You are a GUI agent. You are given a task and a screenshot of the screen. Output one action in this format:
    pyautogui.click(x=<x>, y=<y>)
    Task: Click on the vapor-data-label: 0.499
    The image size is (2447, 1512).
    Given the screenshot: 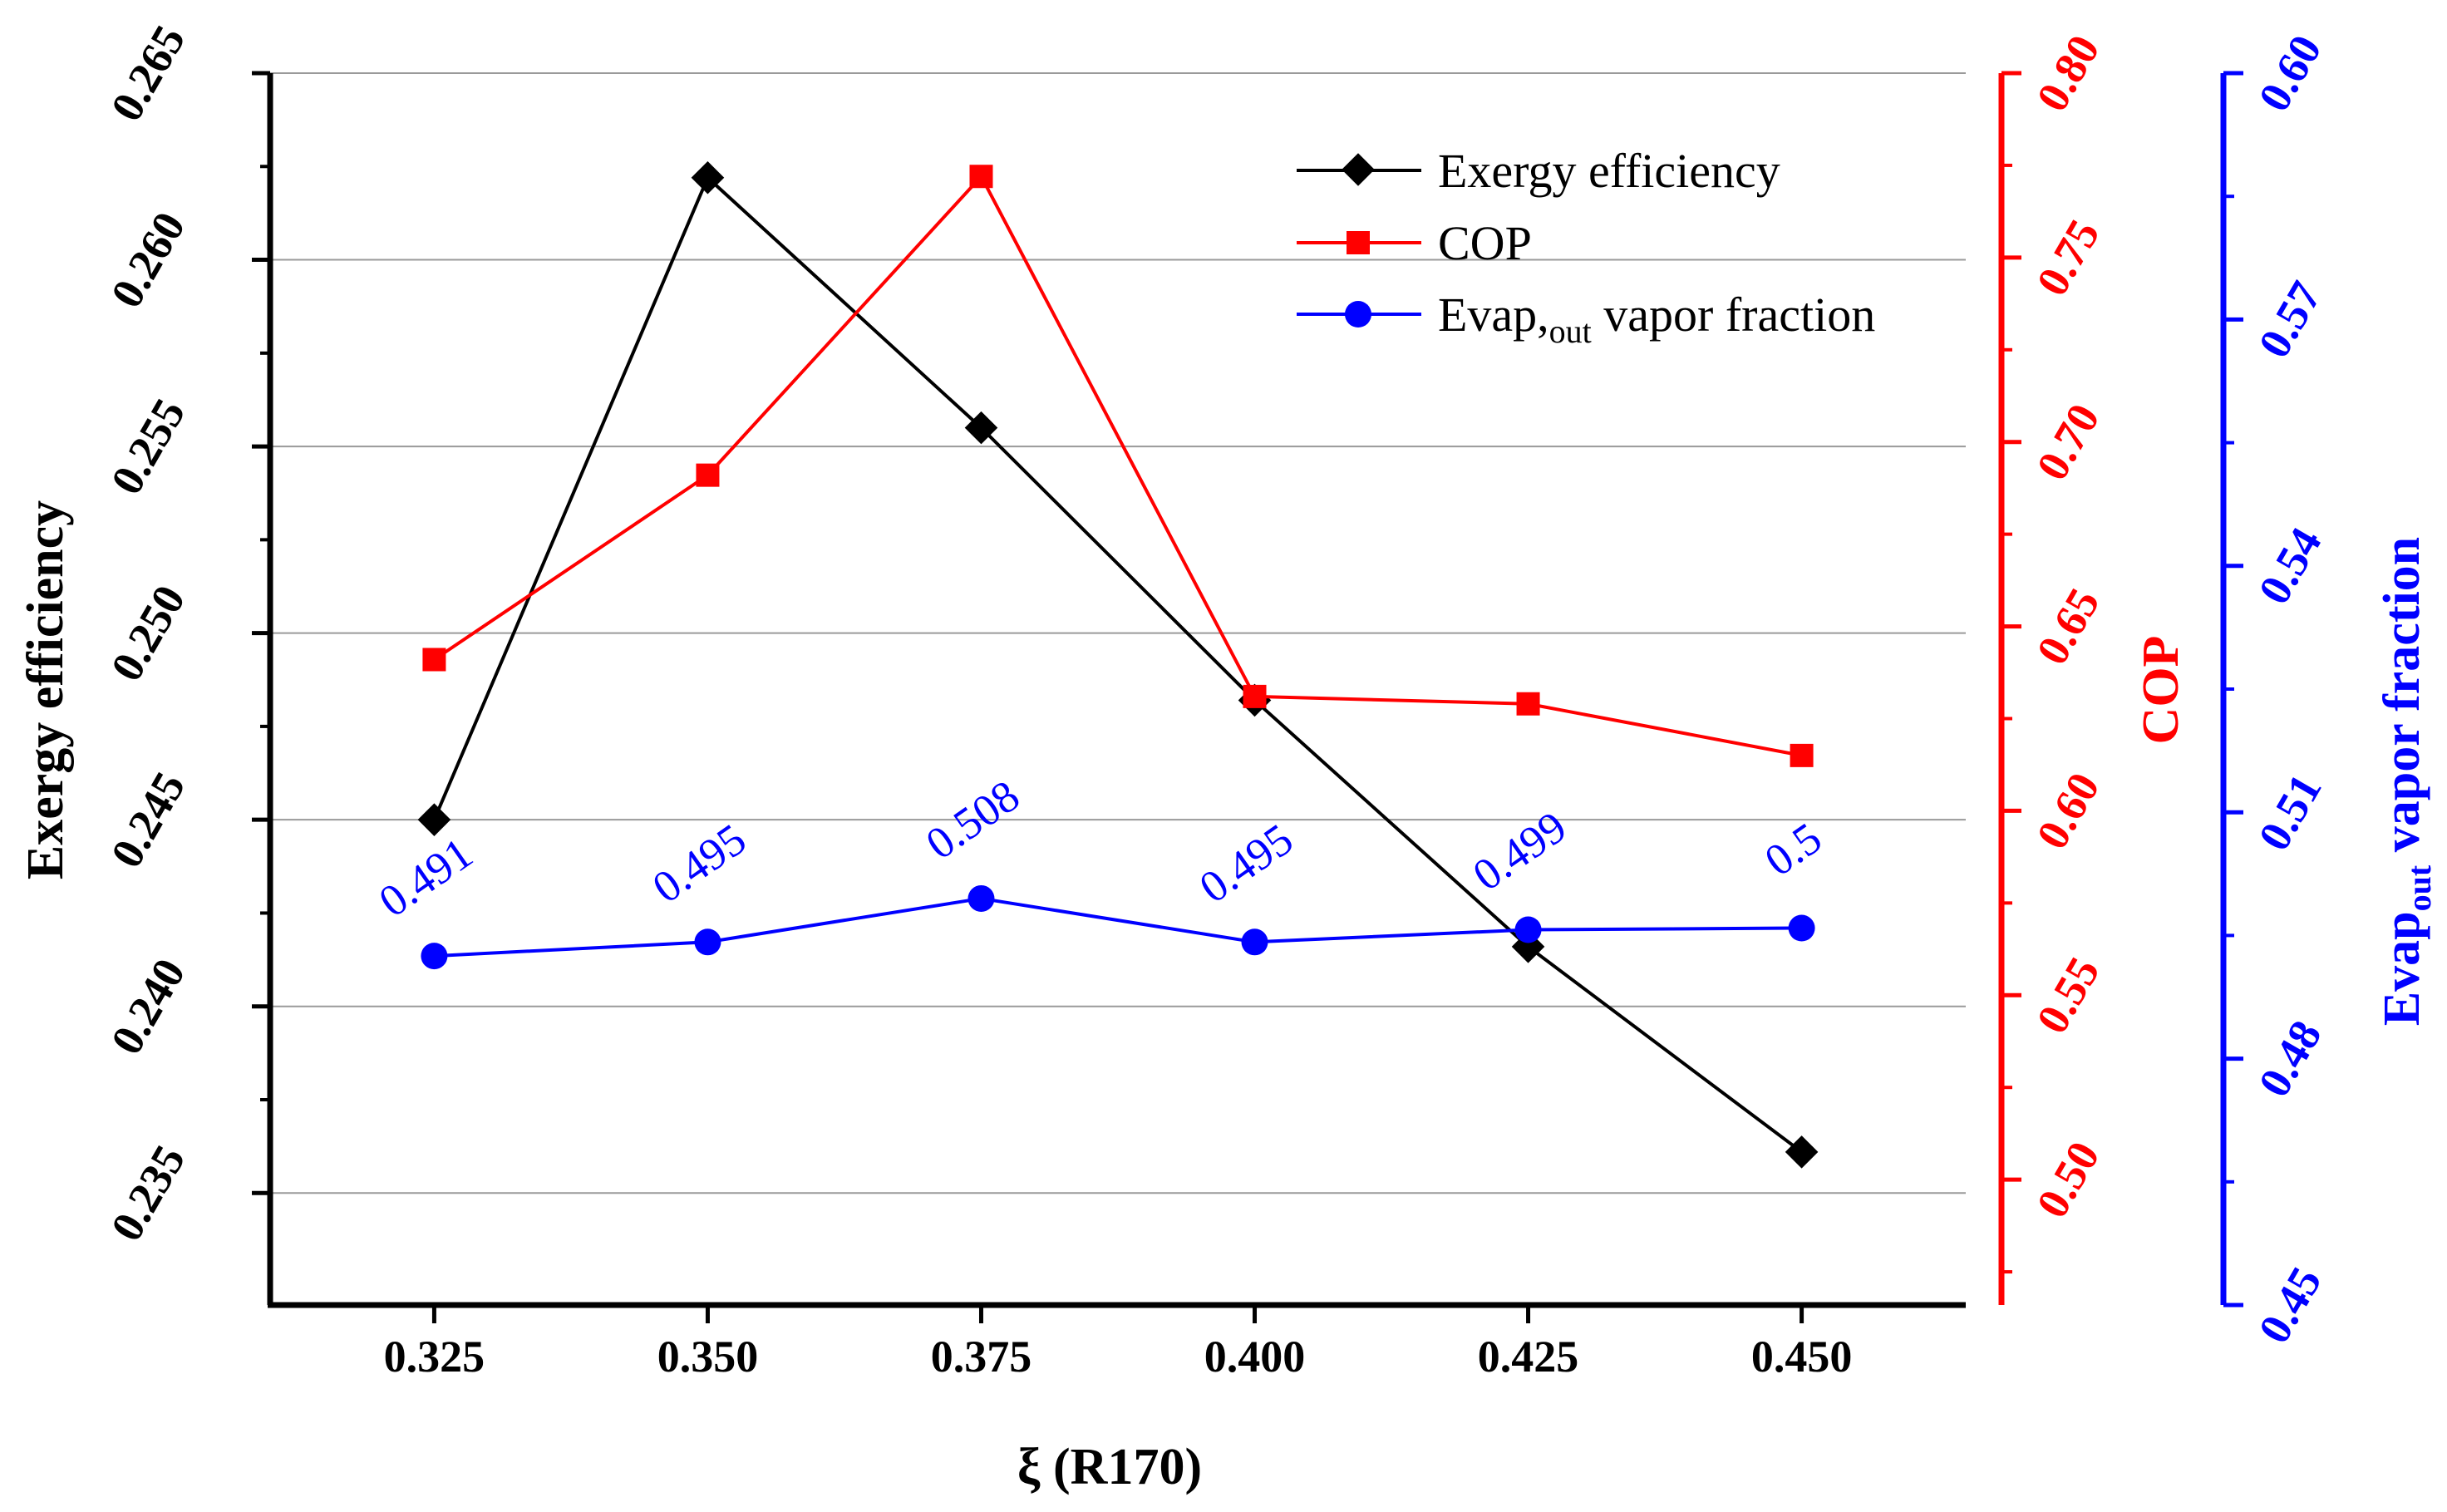 What is the action you would take?
    pyautogui.click(x=1519, y=851)
    